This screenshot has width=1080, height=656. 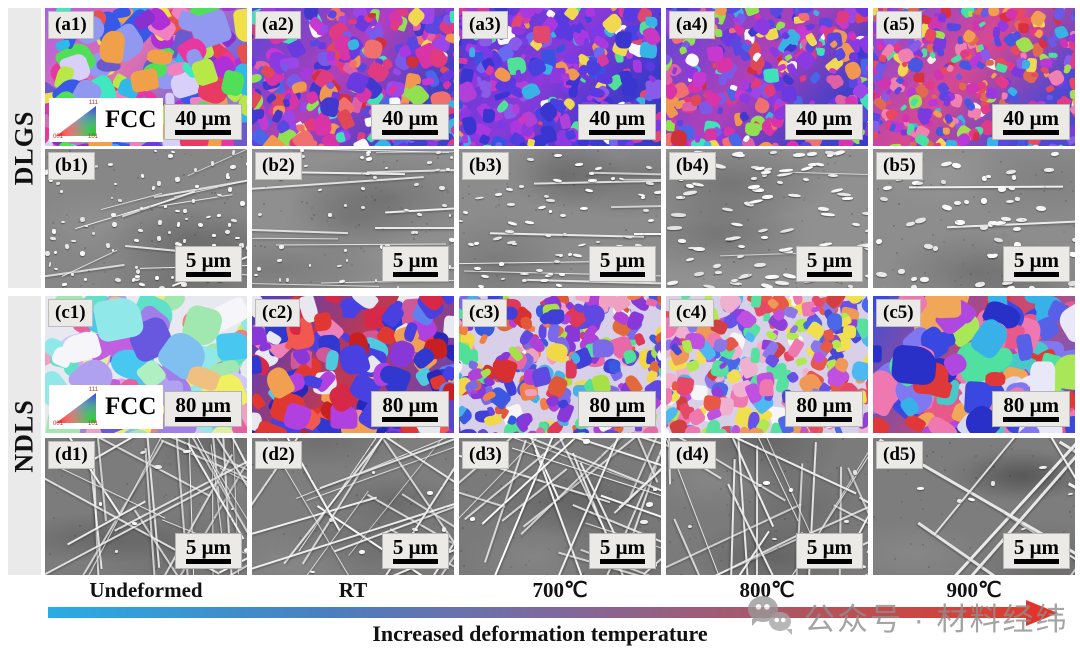 I want to click on scale-bar-b5: 5 μm, so click(x=1036, y=264).